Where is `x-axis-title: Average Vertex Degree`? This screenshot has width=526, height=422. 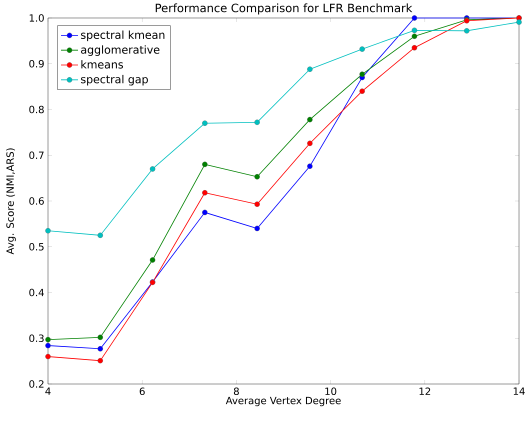 x-axis-title: Average Vertex Degree is located at coordinates (283, 401).